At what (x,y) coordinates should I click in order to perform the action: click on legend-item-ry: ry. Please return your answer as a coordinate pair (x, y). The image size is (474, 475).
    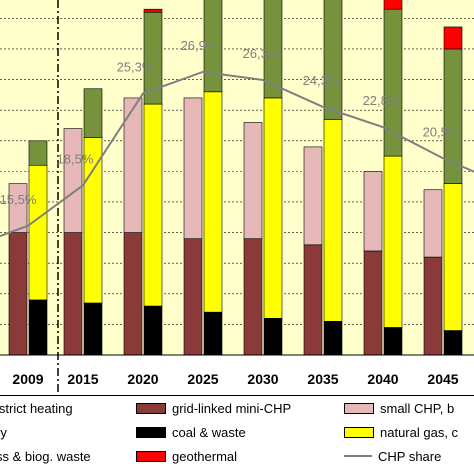
    Looking at the image, I should click on (3, 432).